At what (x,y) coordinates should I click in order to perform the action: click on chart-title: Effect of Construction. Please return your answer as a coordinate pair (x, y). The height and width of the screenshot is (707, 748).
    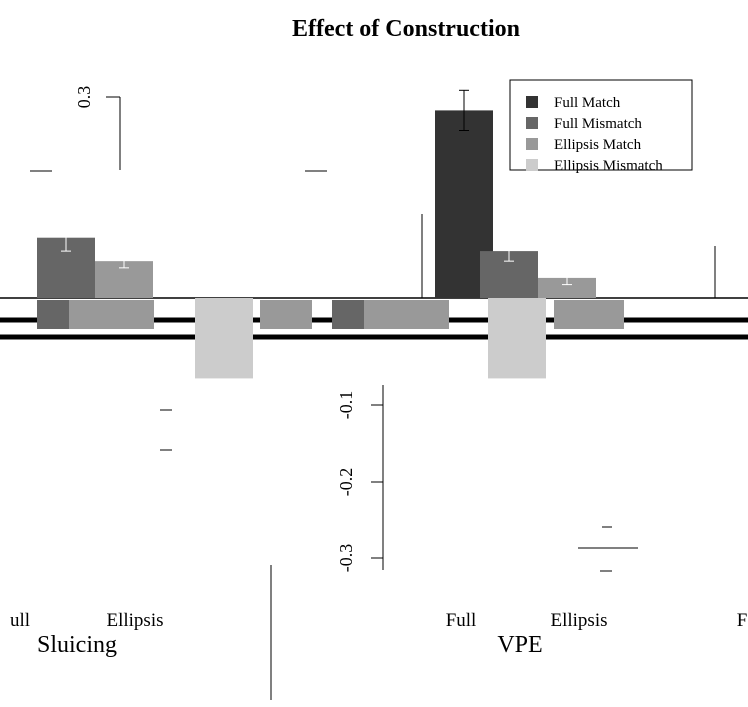
    Looking at the image, I should click on (406, 29).